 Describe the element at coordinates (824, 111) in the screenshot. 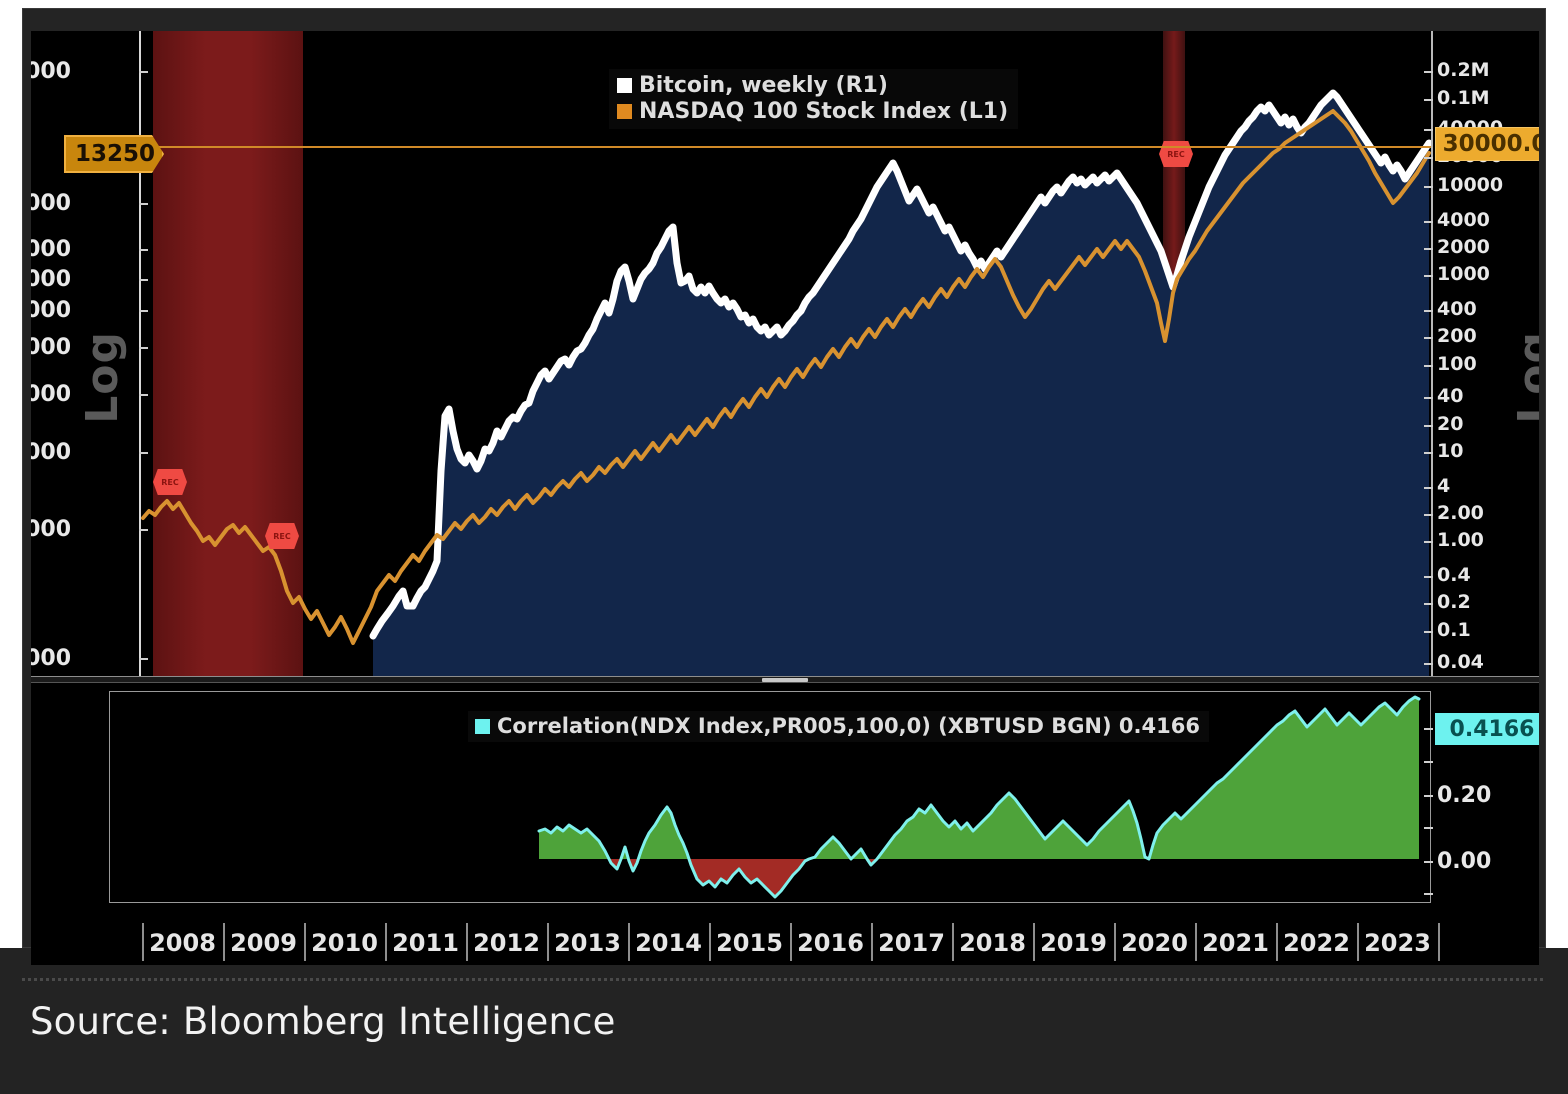

I see `legend-label-nasdaq: NASDAQ 100 Stock Index (L1)` at that location.